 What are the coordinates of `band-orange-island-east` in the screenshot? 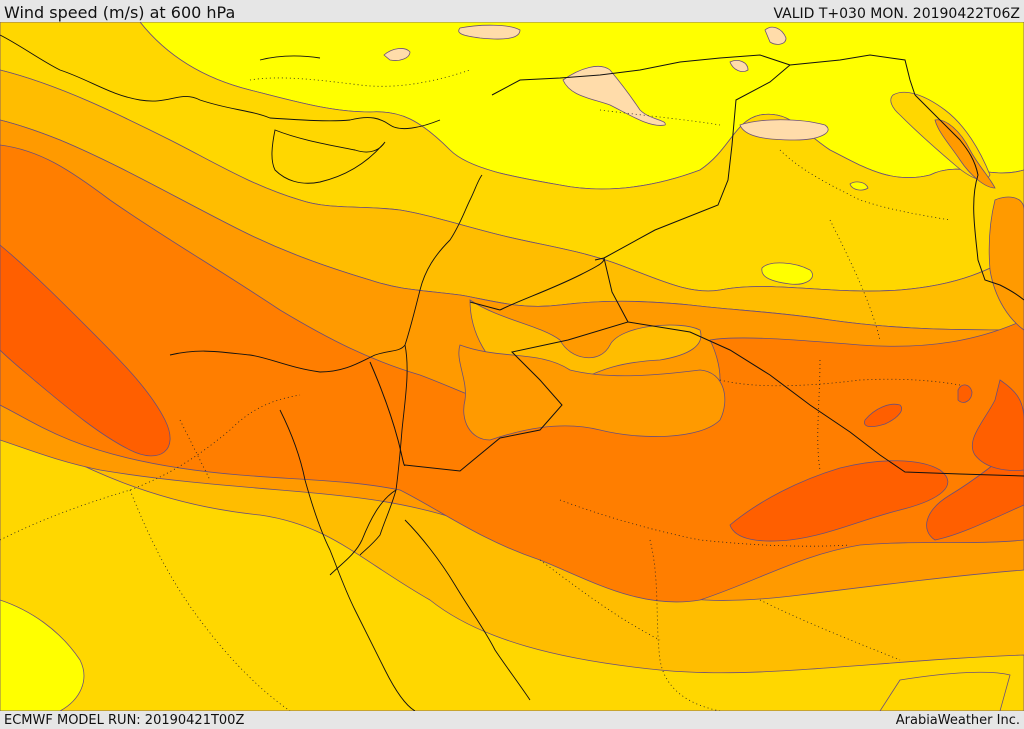 It's located at (965, 154).